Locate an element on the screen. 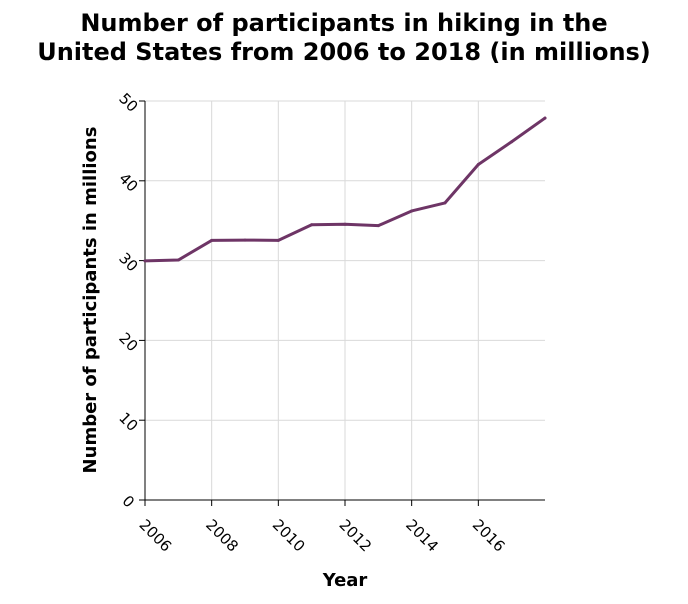  x-tick-label-2016: 2016 is located at coordinates (489, 536).